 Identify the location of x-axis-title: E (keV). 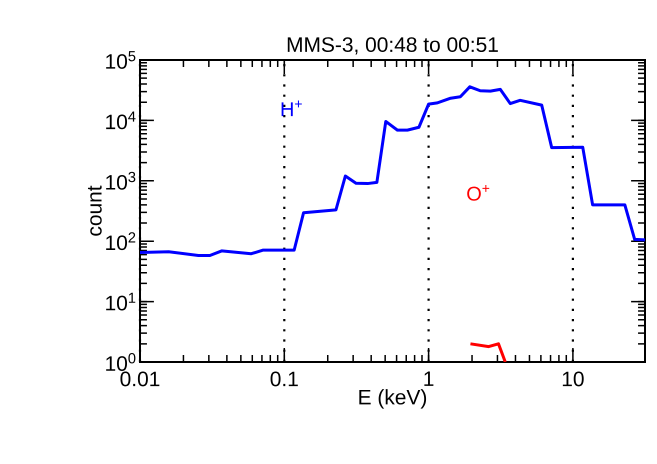
(392, 399).